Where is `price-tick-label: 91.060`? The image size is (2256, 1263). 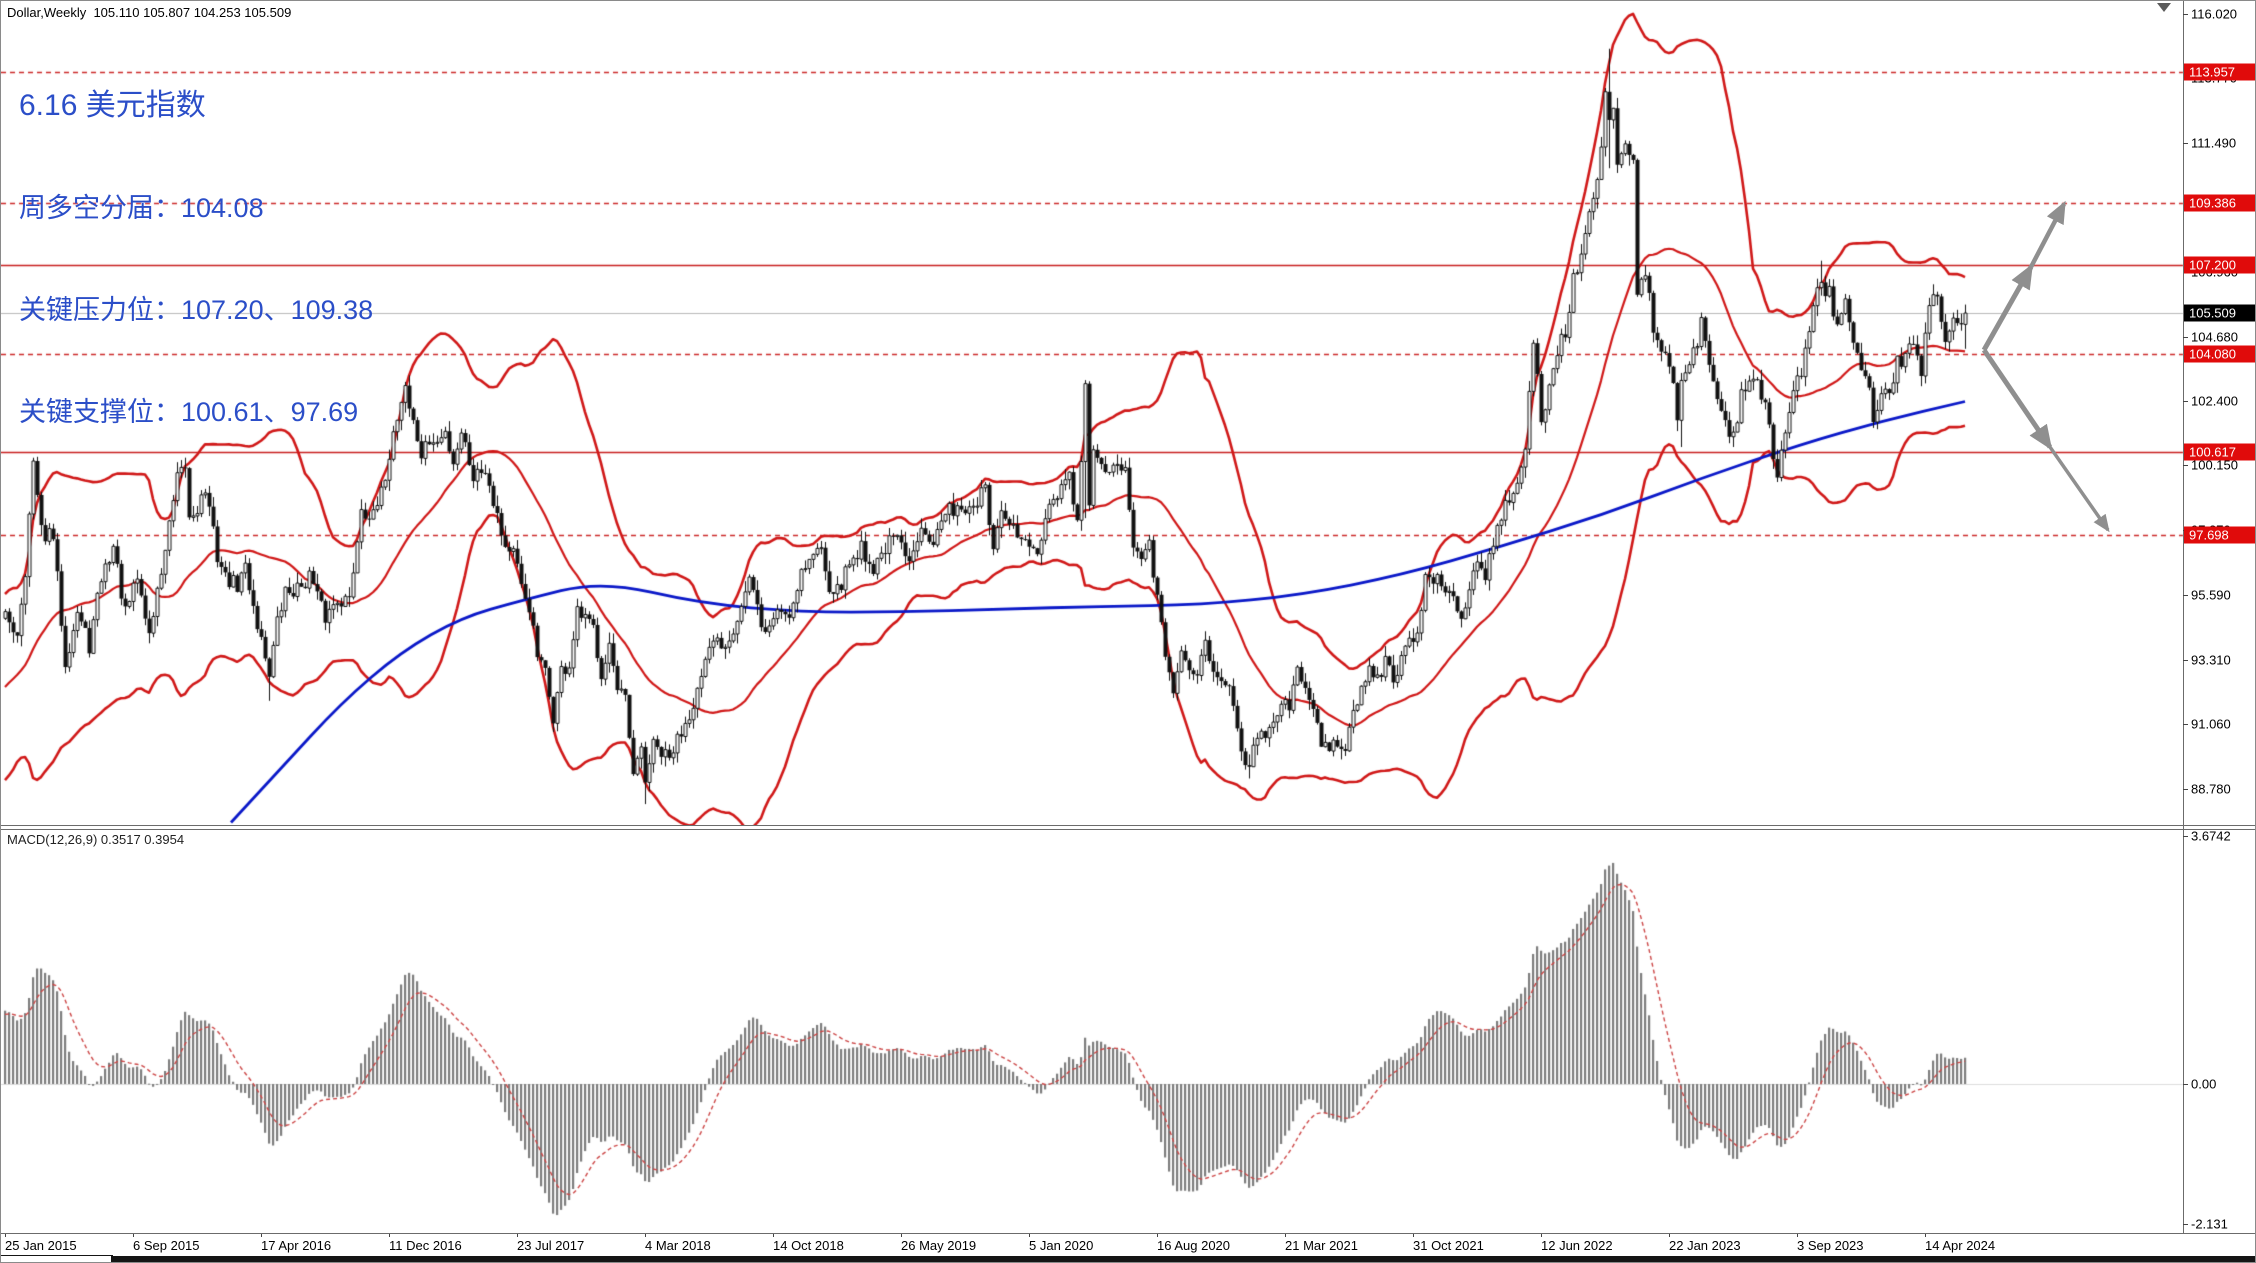 price-tick-label: 91.060 is located at coordinates (2211, 724).